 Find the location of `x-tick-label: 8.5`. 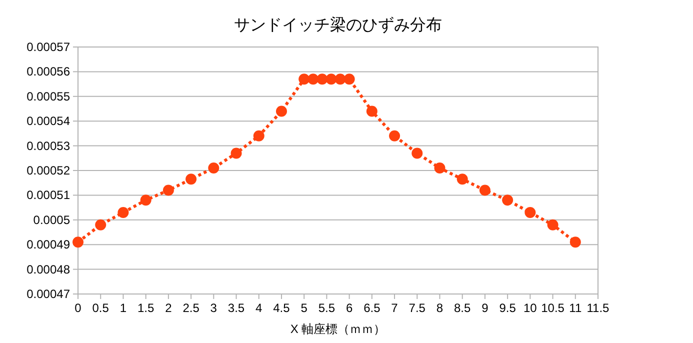

x-tick-label: 8.5 is located at coordinates (463, 308).